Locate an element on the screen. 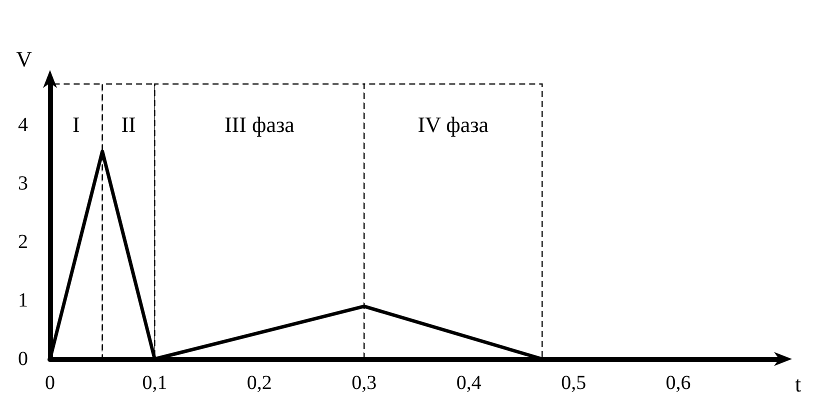 The height and width of the screenshot is (403, 827). x-tick-label: 0,4 is located at coordinates (469, 383).